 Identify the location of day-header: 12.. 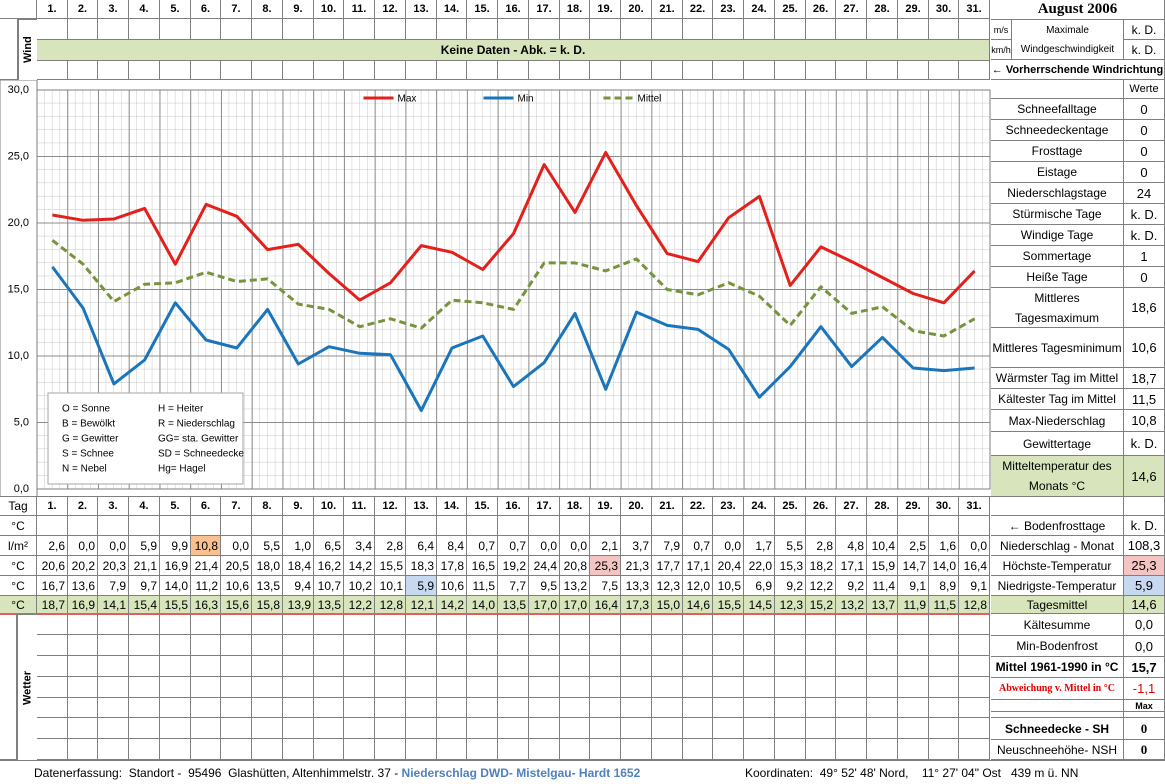
(390, 9).